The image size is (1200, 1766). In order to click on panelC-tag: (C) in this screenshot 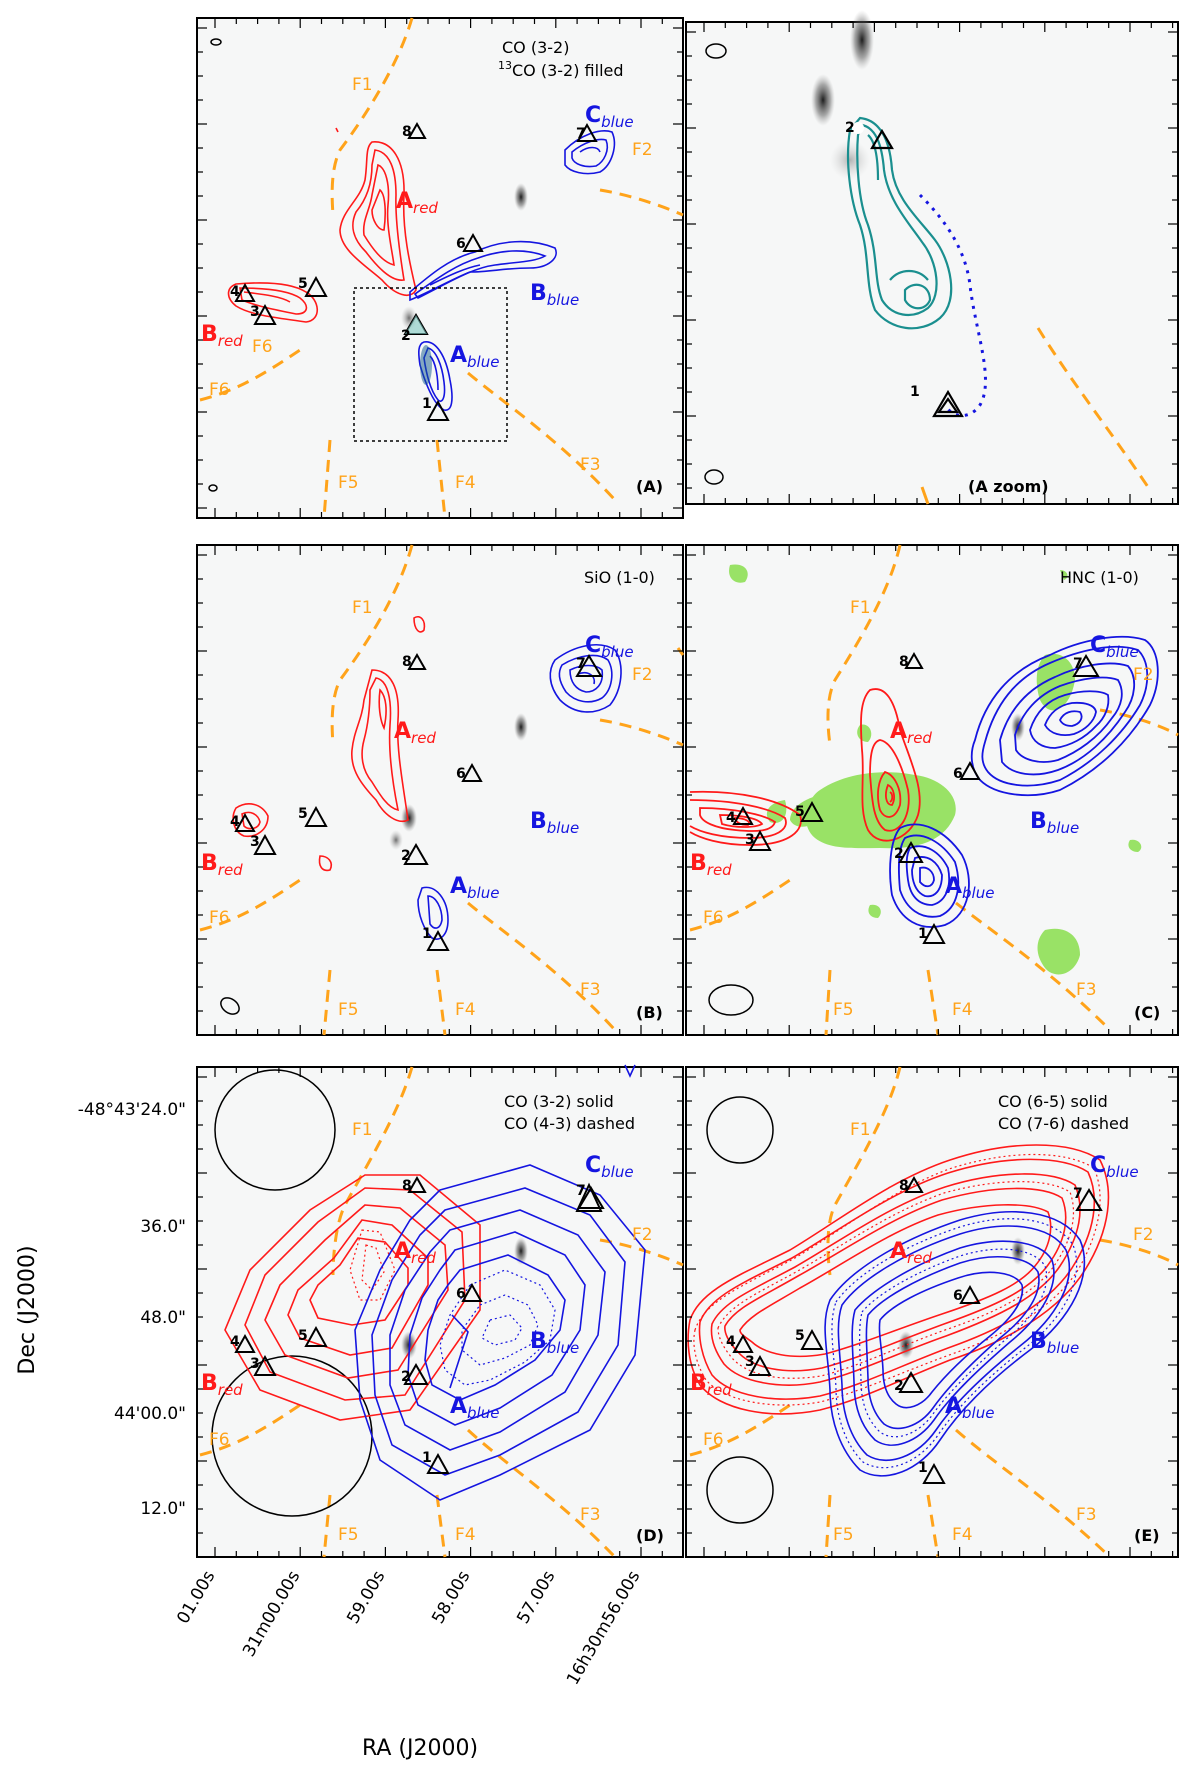, I will do `click(1147, 1012)`.